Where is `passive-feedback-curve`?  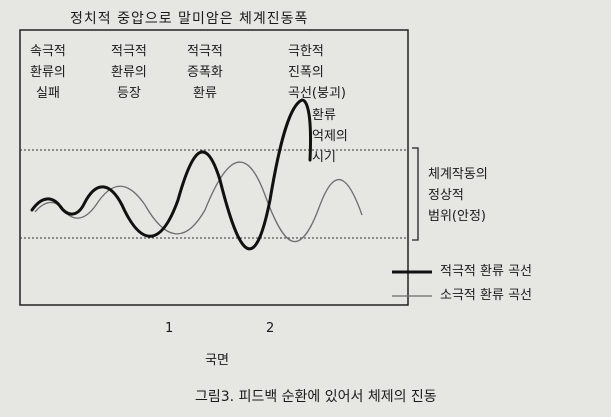 passive-feedback-curve is located at coordinates (198, 201).